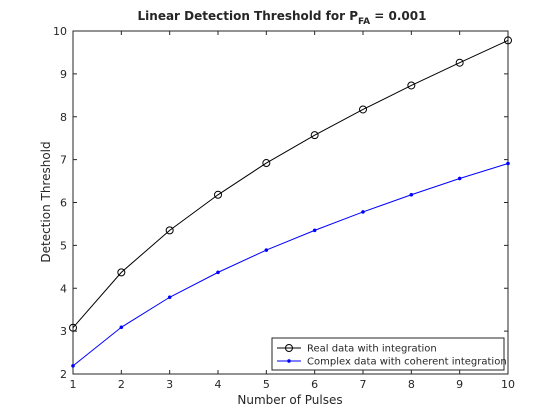 This screenshot has width=560, height=420. What do you see at coordinates (63, 203) in the screenshot?
I see `y-tick-label: 6` at bounding box center [63, 203].